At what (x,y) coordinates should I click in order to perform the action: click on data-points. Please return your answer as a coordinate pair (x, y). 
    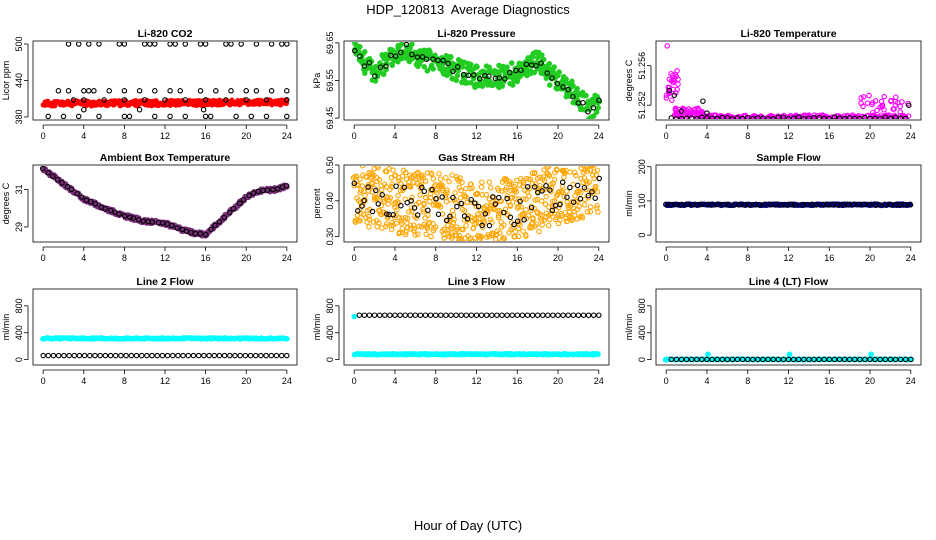
    Looking at the image, I should click on (165, 80).